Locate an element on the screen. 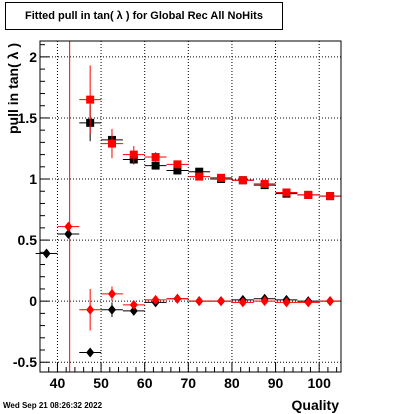 The height and width of the screenshot is (414, 400). x-tick-label: 100 is located at coordinates (320, 383).